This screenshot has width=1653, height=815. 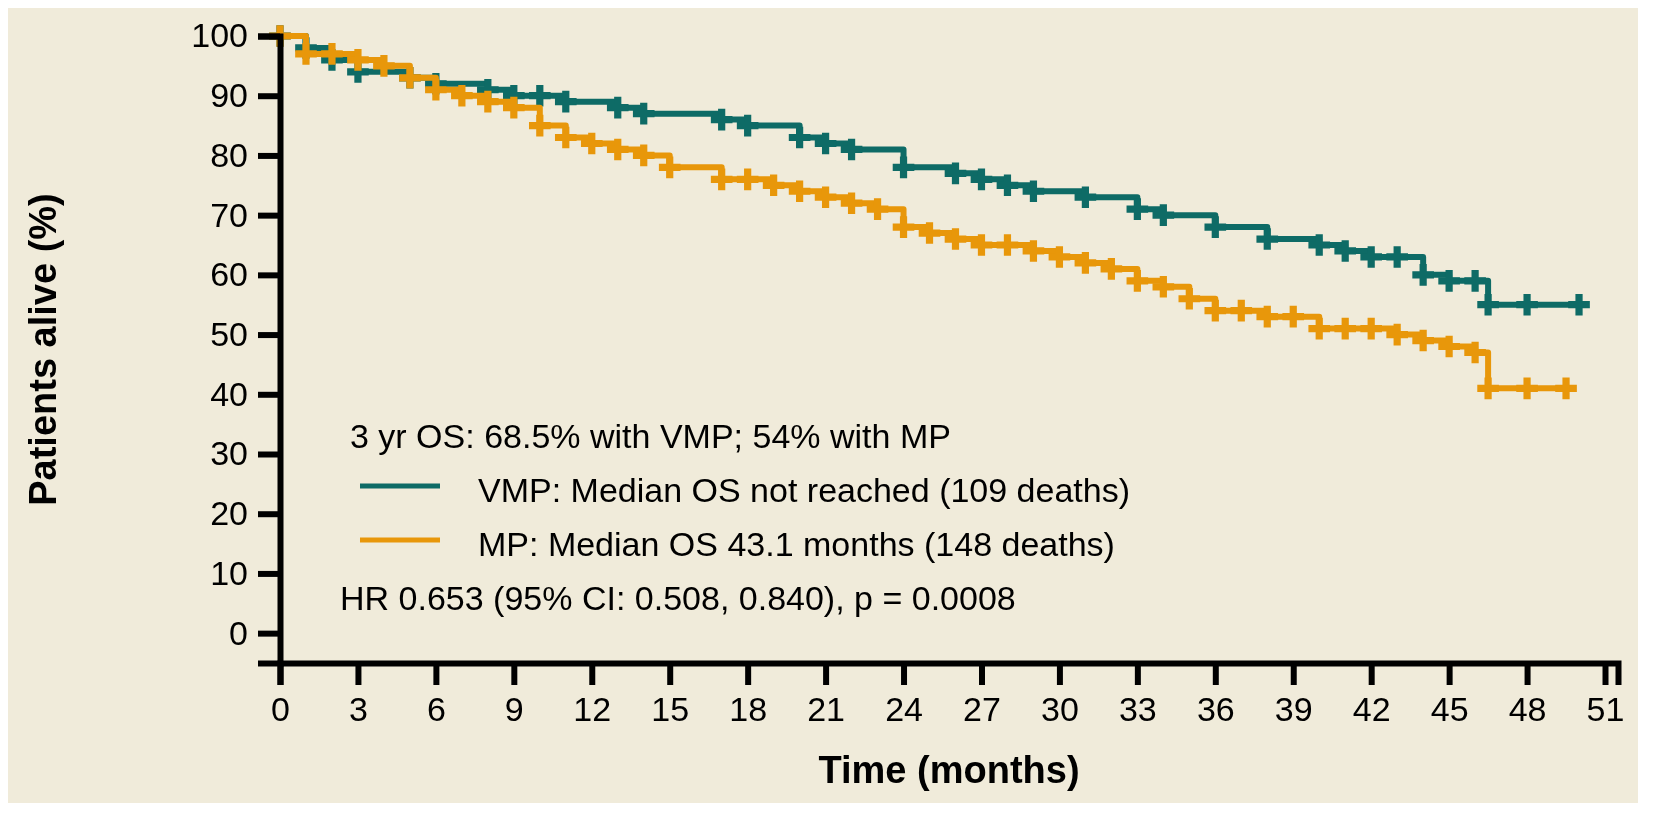 What do you see at coordinates (826, 709) in the screenshot?
I see `x-tick-label: 21` at bounding box center [826, 709].